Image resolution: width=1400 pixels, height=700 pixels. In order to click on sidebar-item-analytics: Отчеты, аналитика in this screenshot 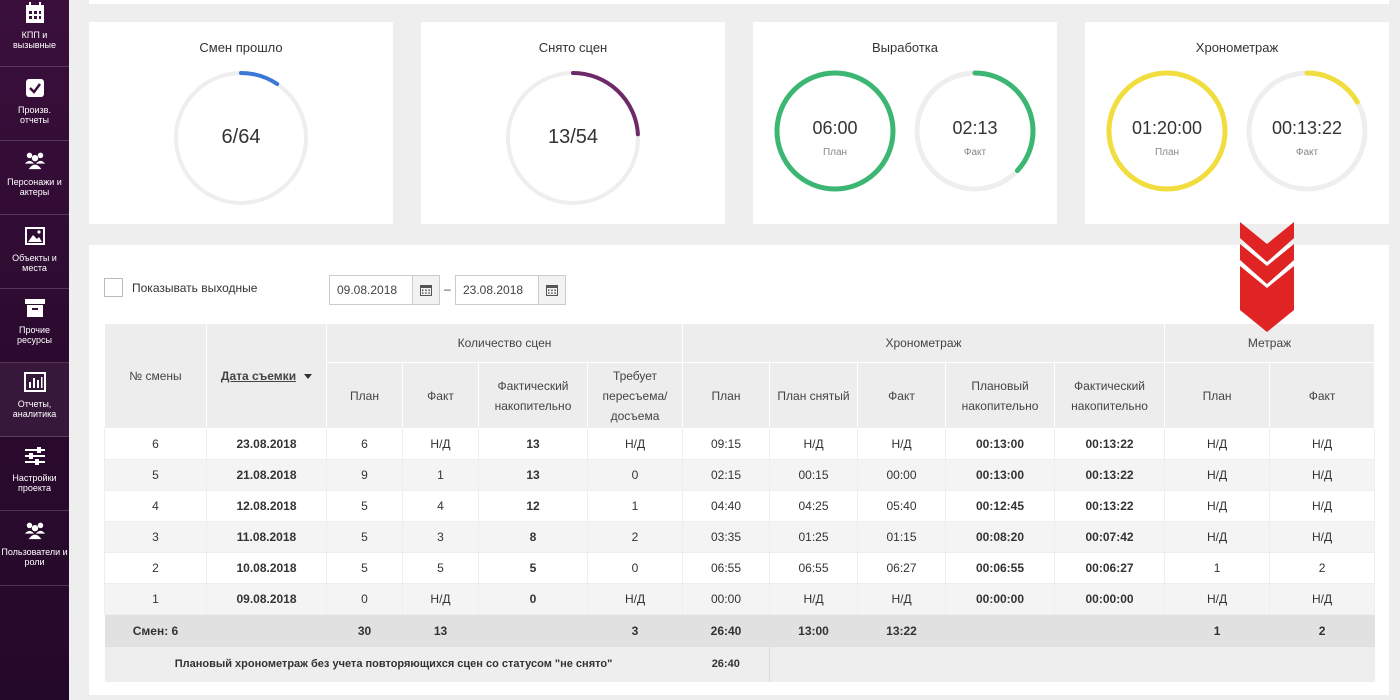, I will do `click(34, 400)`.